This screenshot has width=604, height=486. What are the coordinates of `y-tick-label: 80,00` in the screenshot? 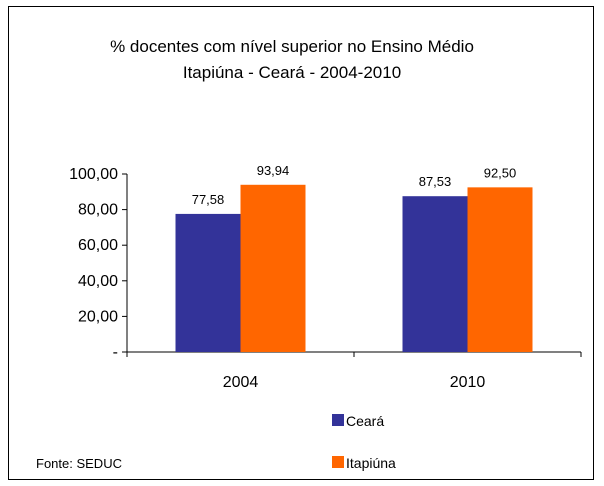 It's located at (98, 210).